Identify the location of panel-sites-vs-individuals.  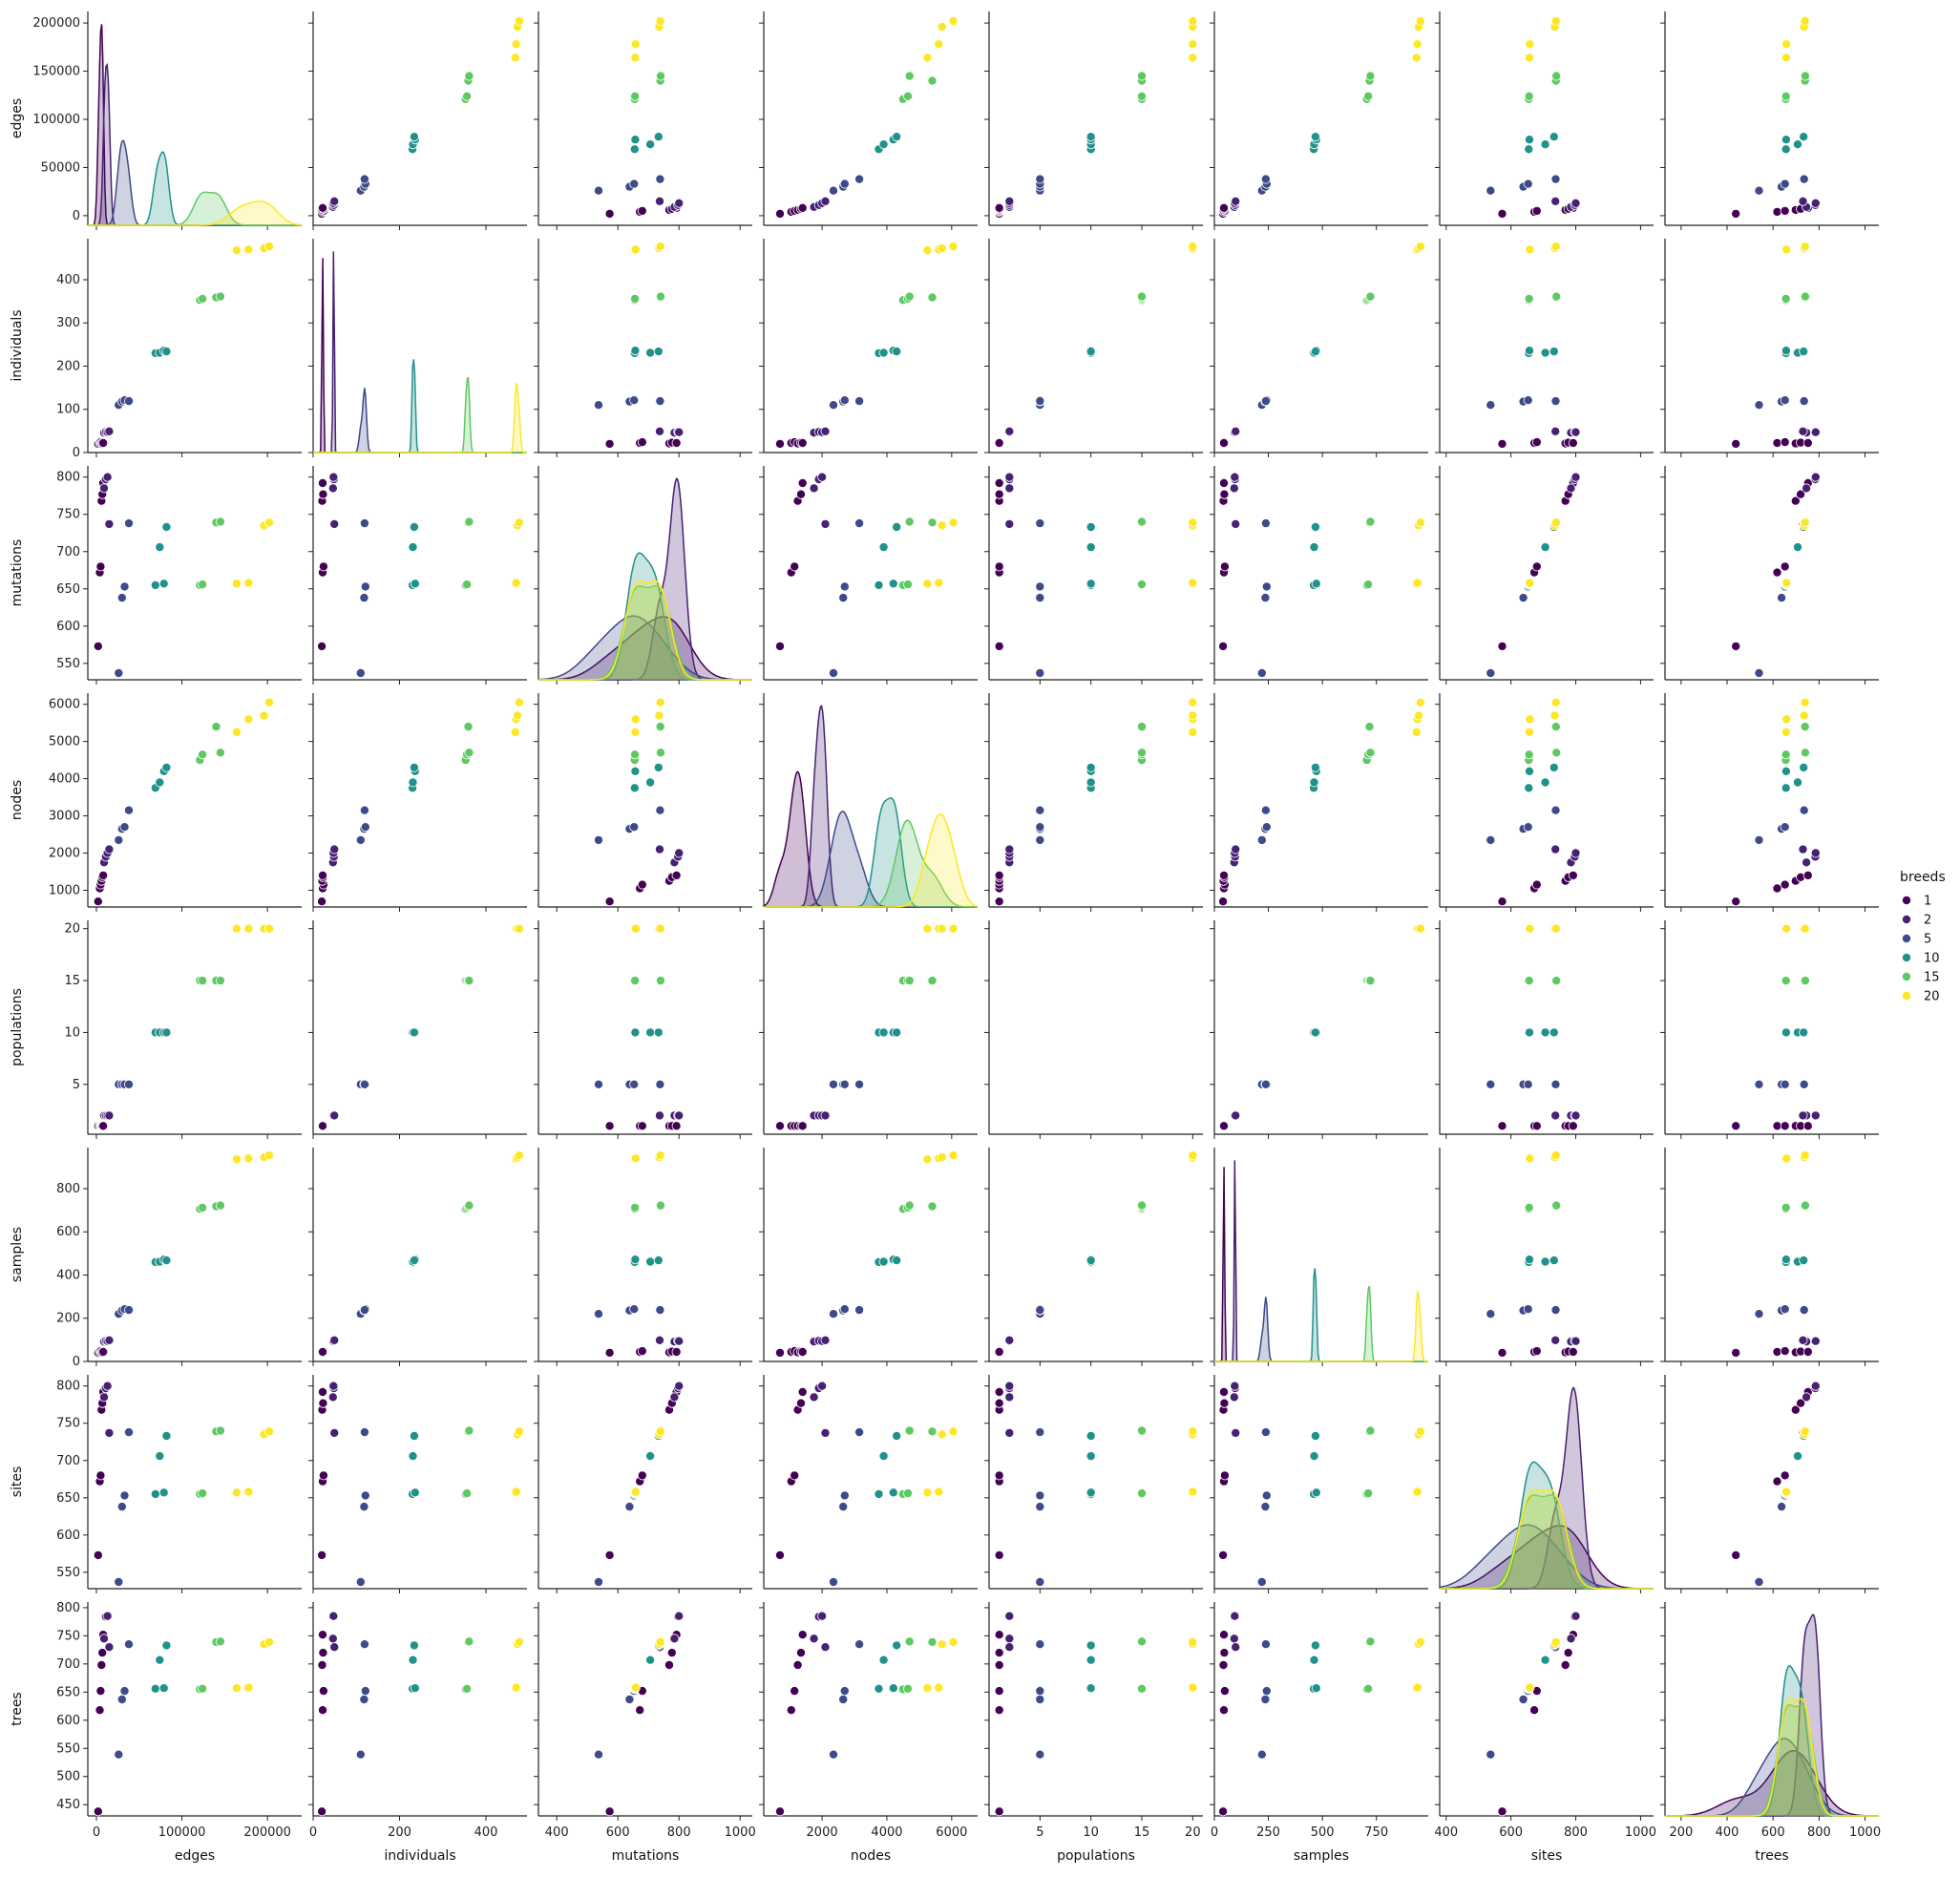
(417, 1484).